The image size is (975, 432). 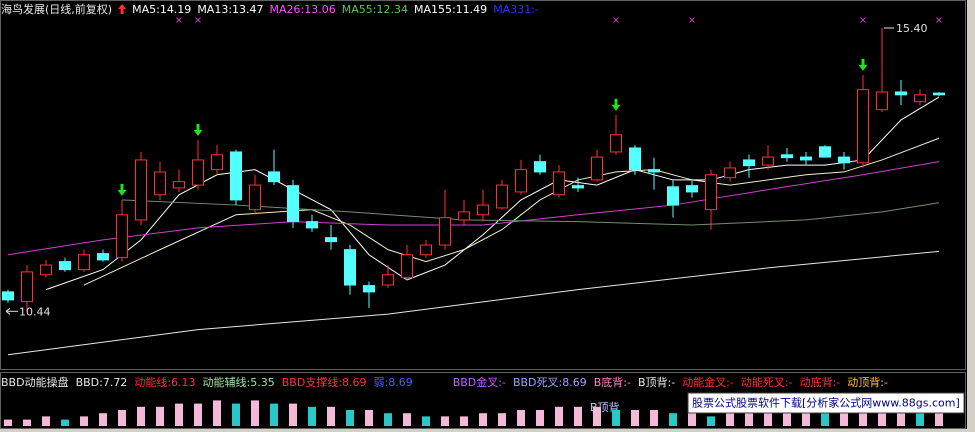 I want to click on legend-entry: MA55:12.34, so click(x=375, y=9).